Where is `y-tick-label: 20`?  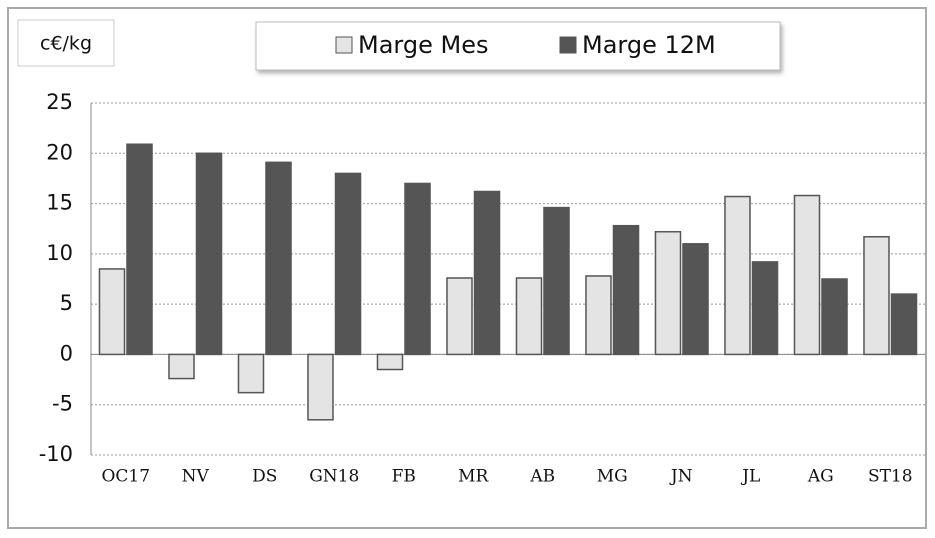
y-tick-label: 20 is located at coordinates (59, 152).